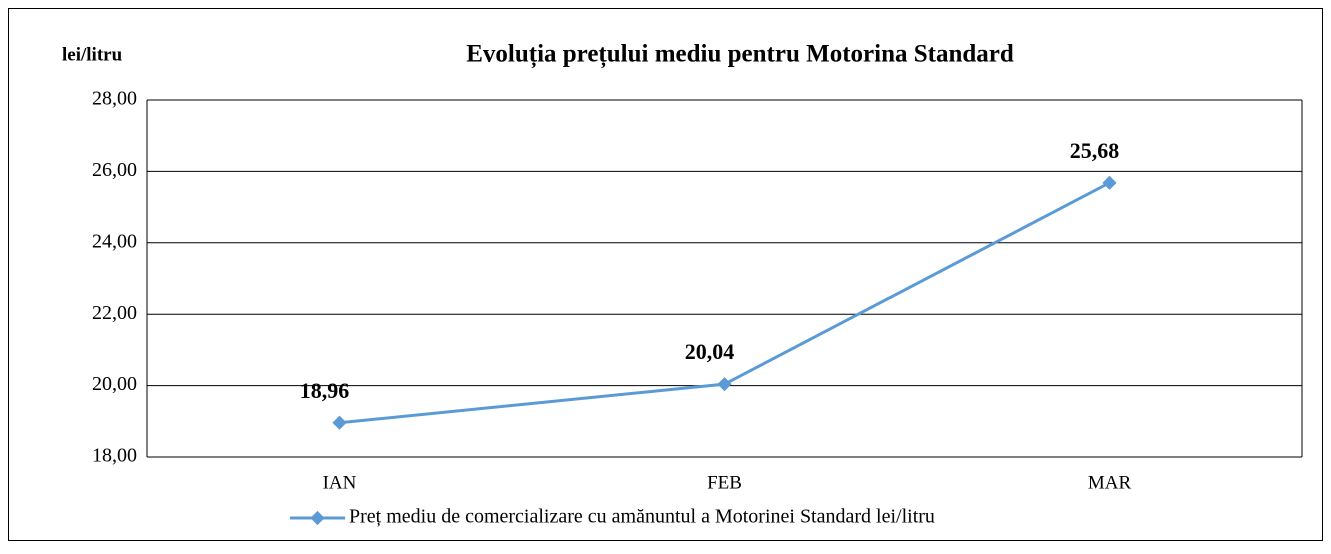 Image resolution: width=1331 pixels, height=554 pixels. Describe the element at coordinates (710, 351) in the screenshot. I see `data-label: 20,04` at that location.